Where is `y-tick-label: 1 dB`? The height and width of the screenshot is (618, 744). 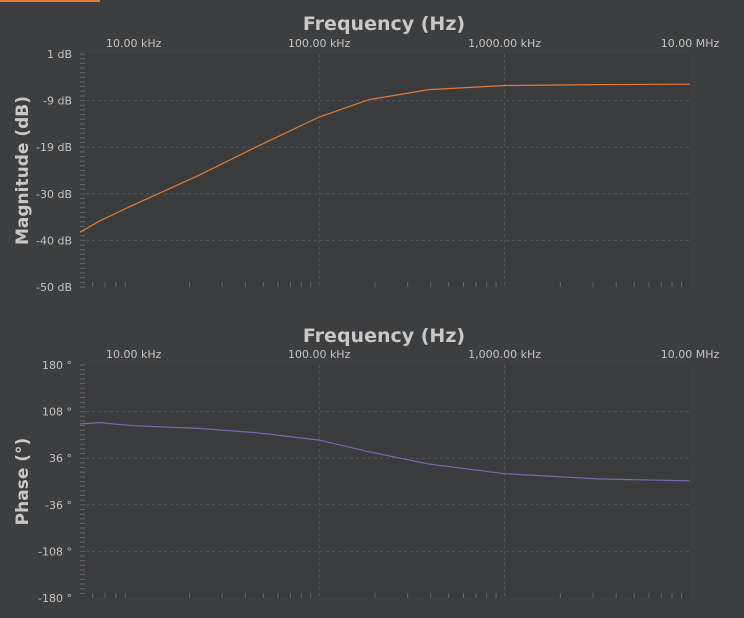 y-tick-label: 1 dB is located at coordinates (59, 54).